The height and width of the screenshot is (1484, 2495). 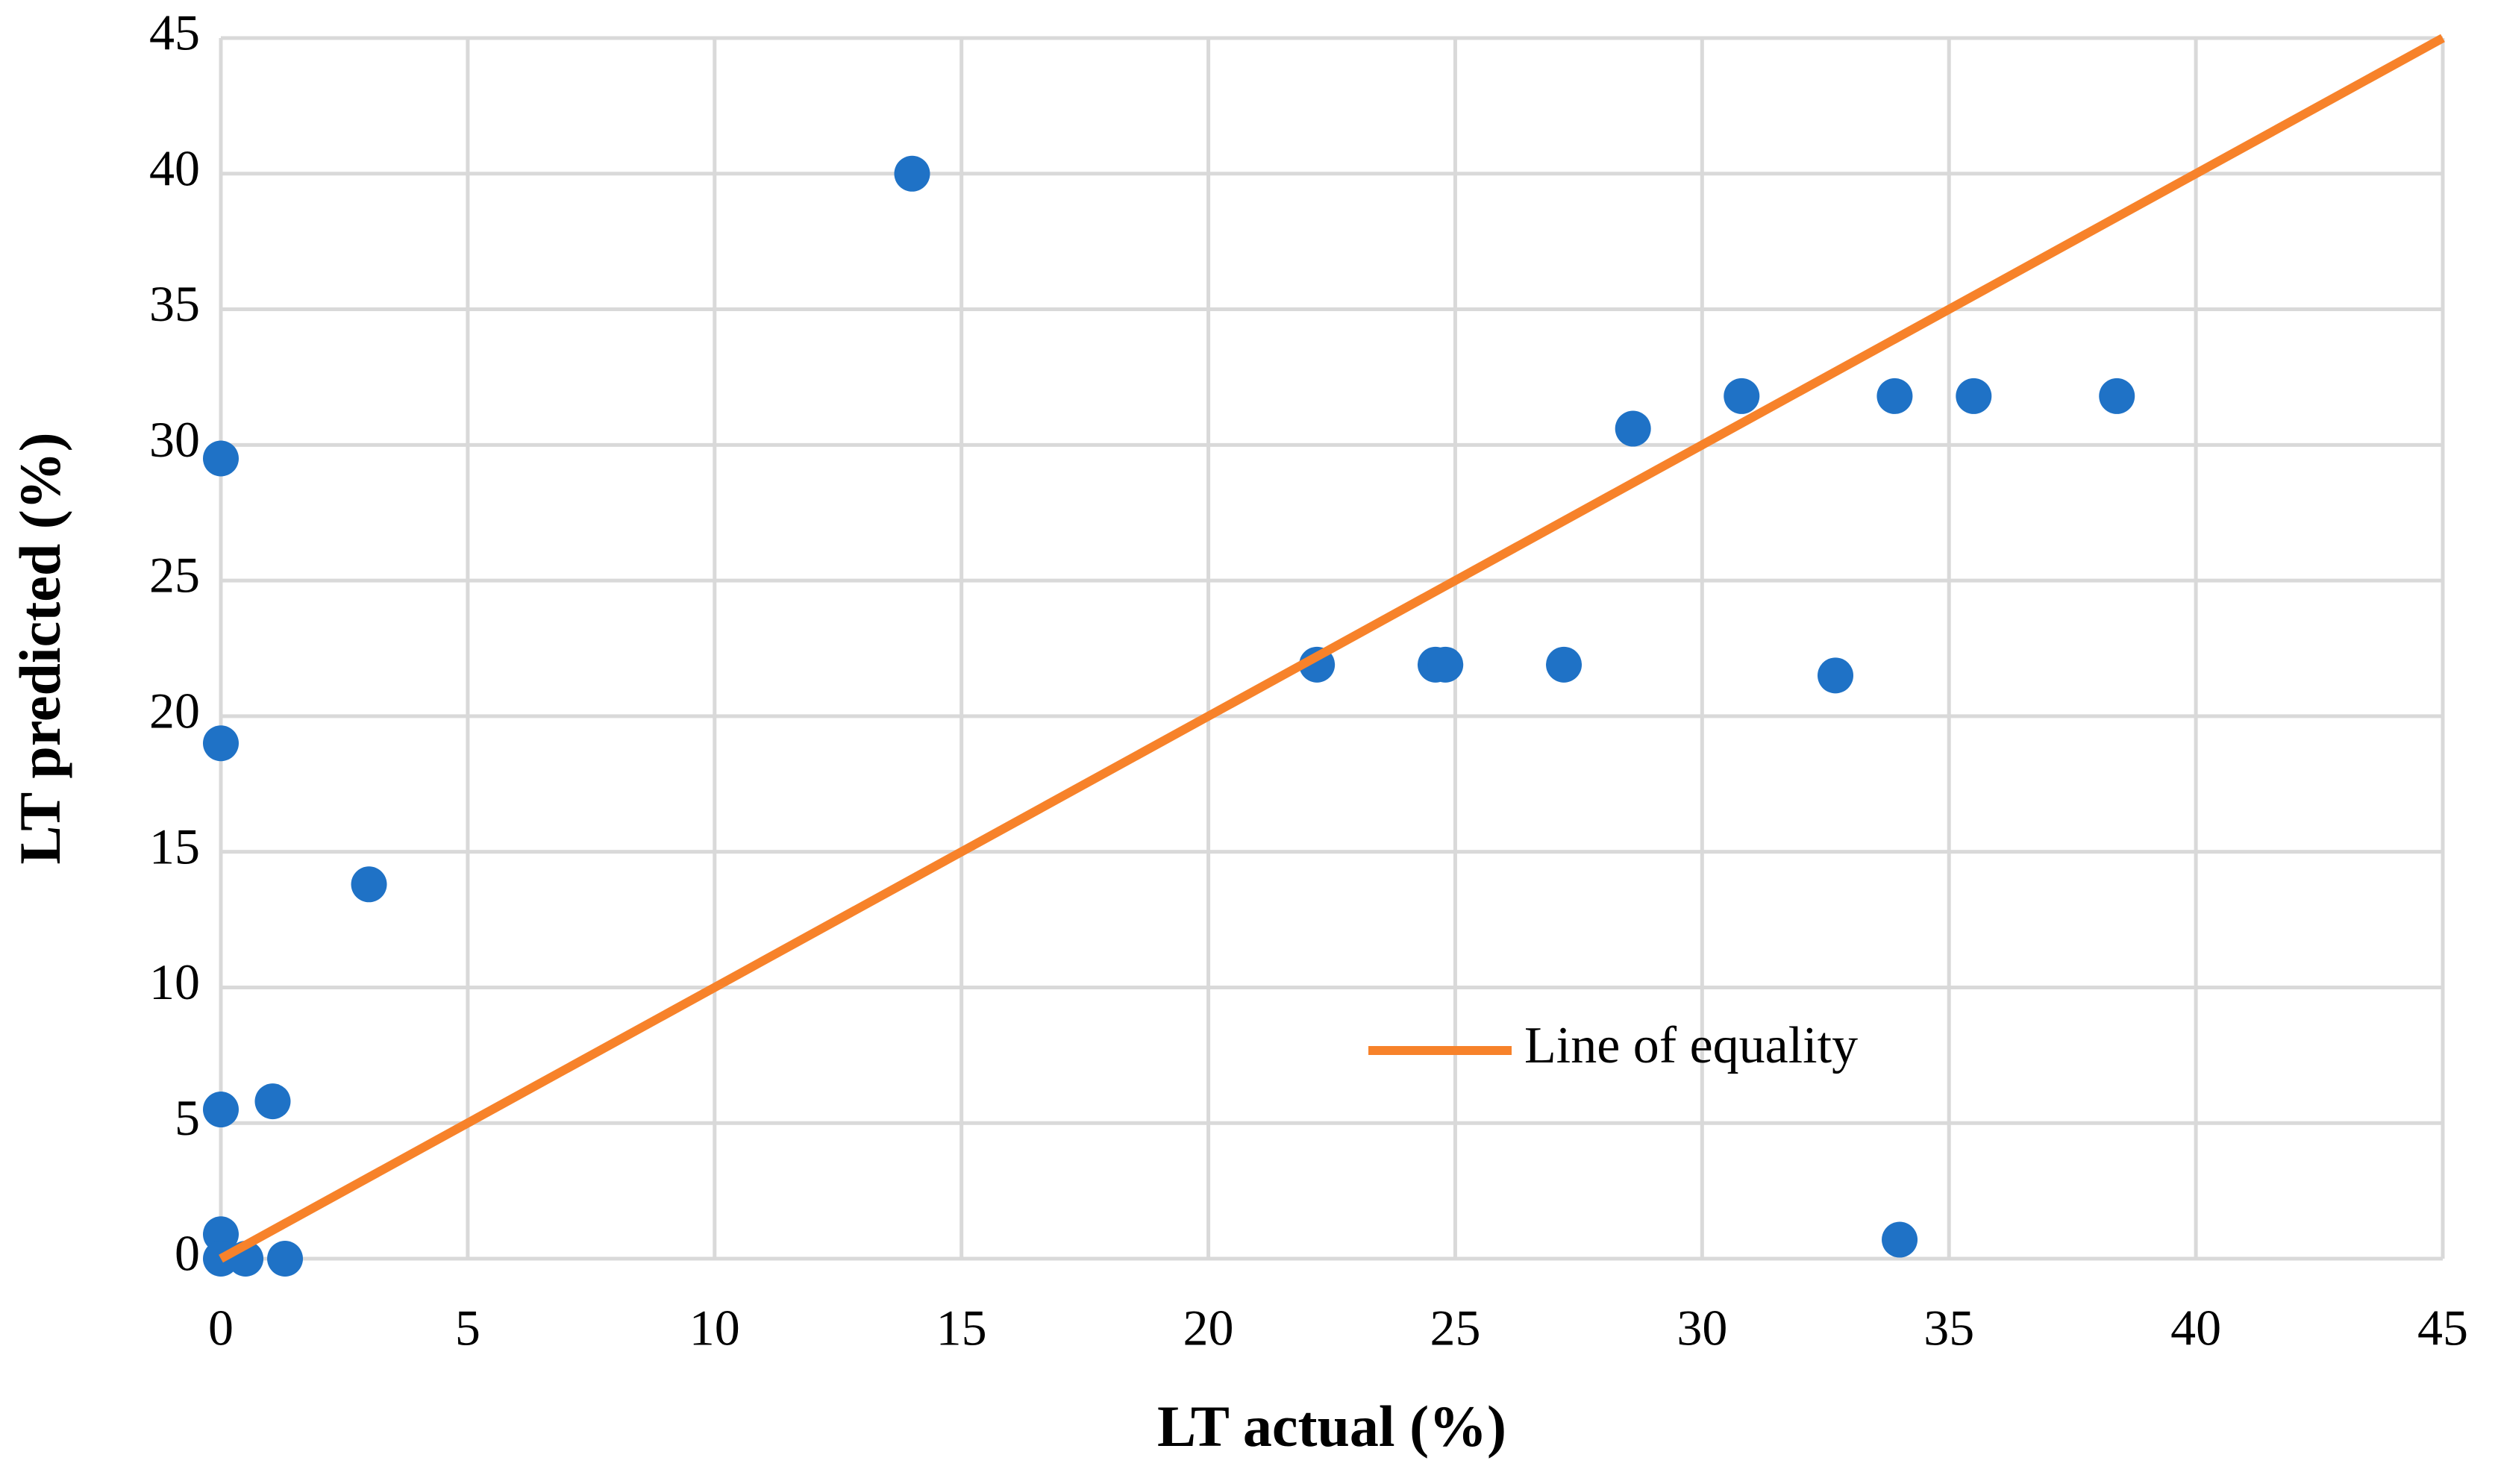 I want to click on x-tick-label: 20, so click(x=1209, y=1328).